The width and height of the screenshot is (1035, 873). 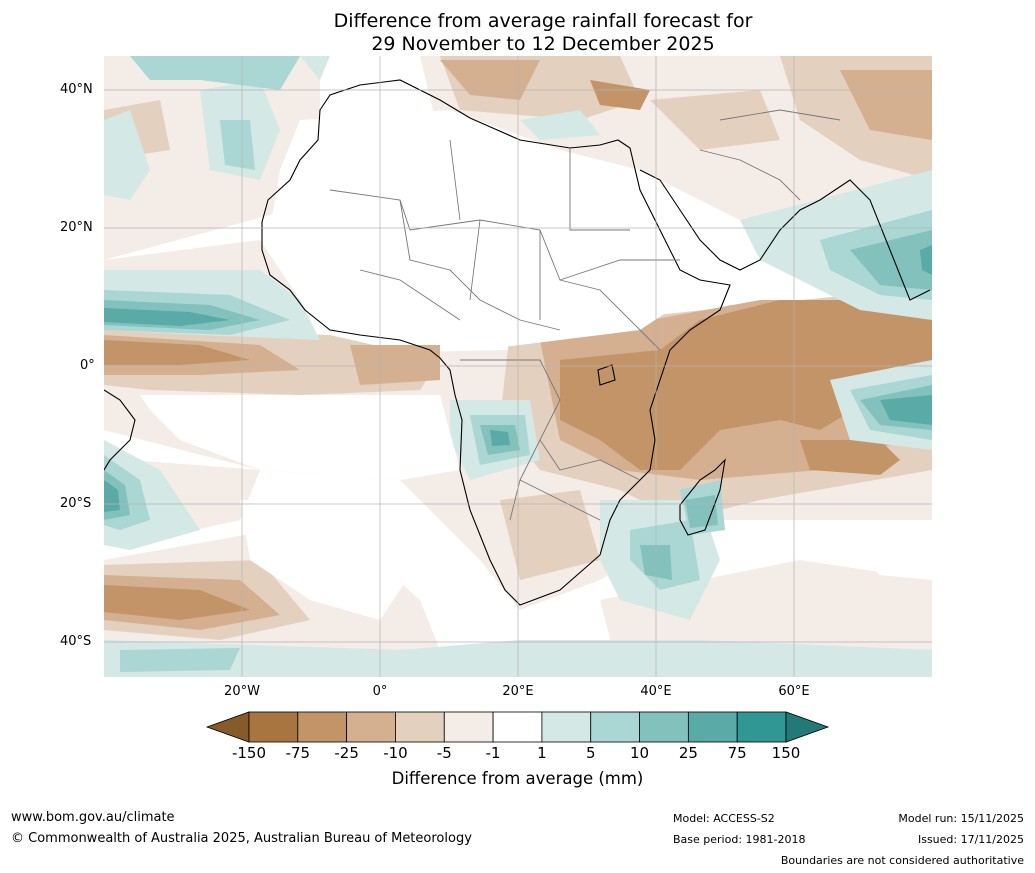 I want to click on footer-base-period: Base period: 1981-2018, so click(x=739, y=839).